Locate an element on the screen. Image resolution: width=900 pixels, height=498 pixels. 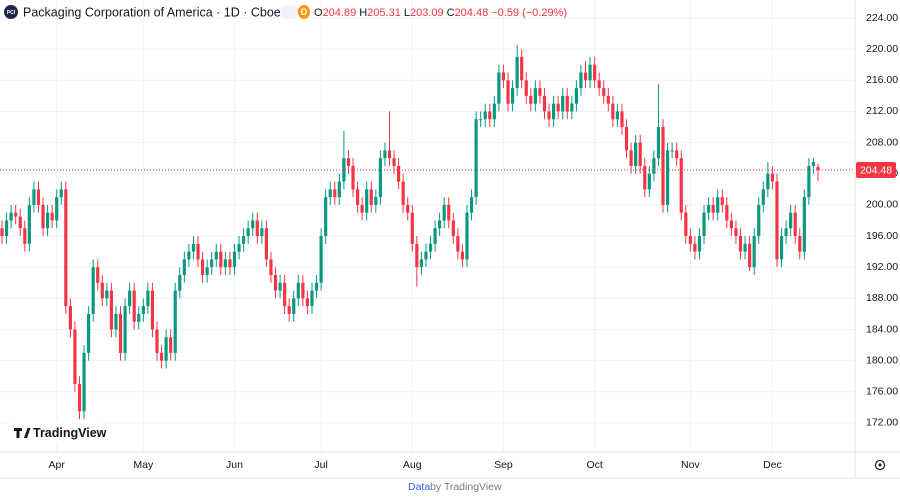
high-value: 205.31 is located at coordinates (384, 13).